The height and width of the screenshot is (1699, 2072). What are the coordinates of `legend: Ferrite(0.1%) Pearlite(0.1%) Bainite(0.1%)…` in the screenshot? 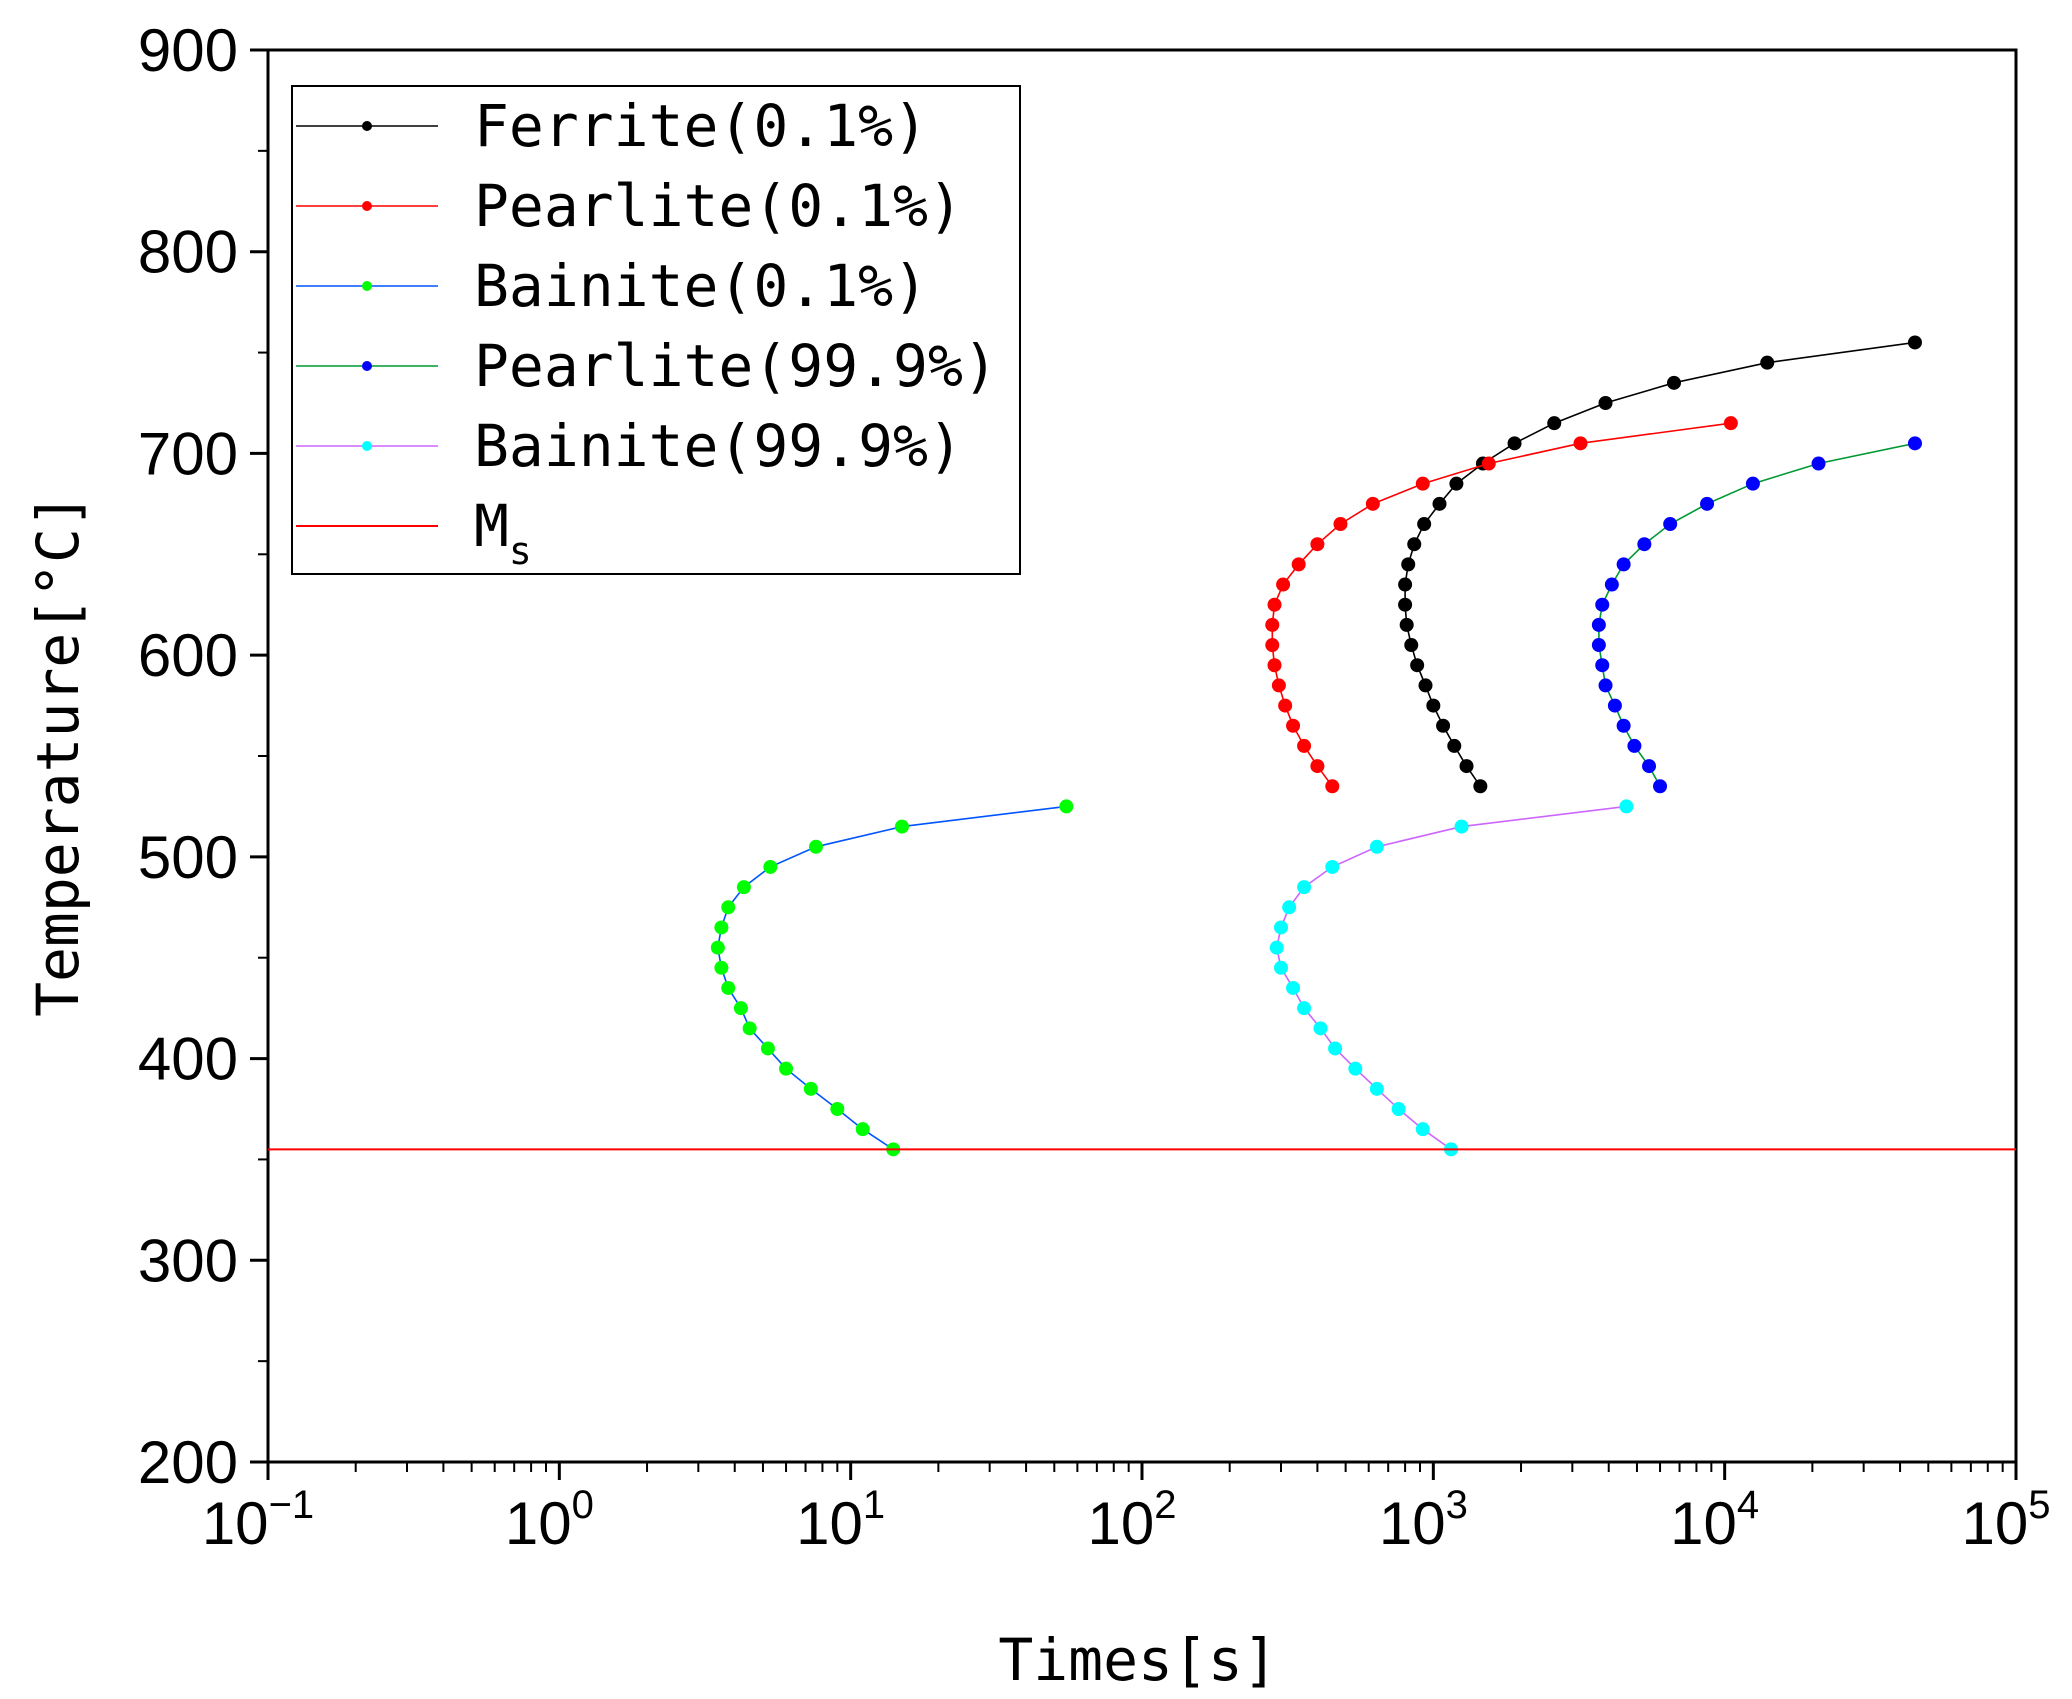 It's located at (656, 330).